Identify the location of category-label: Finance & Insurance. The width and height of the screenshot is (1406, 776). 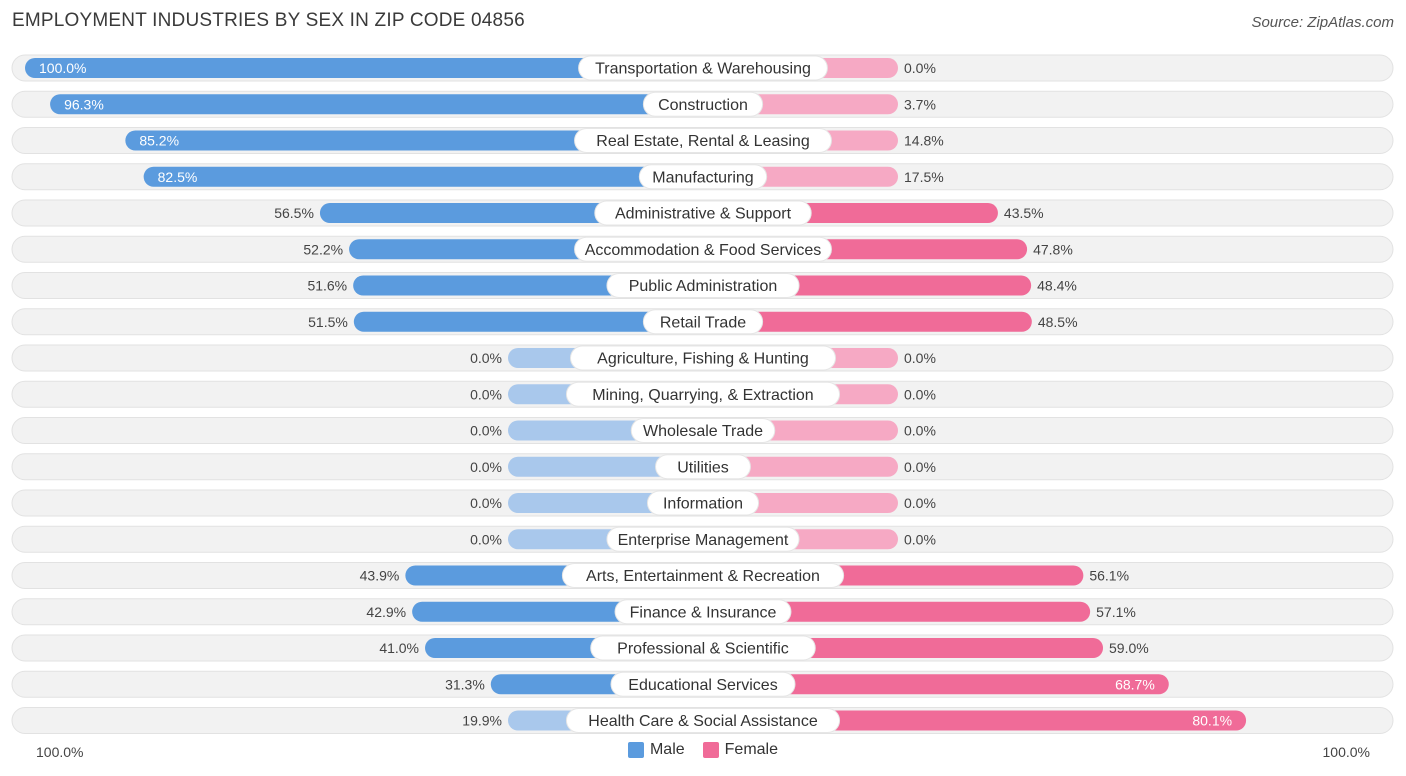
(703, 612).